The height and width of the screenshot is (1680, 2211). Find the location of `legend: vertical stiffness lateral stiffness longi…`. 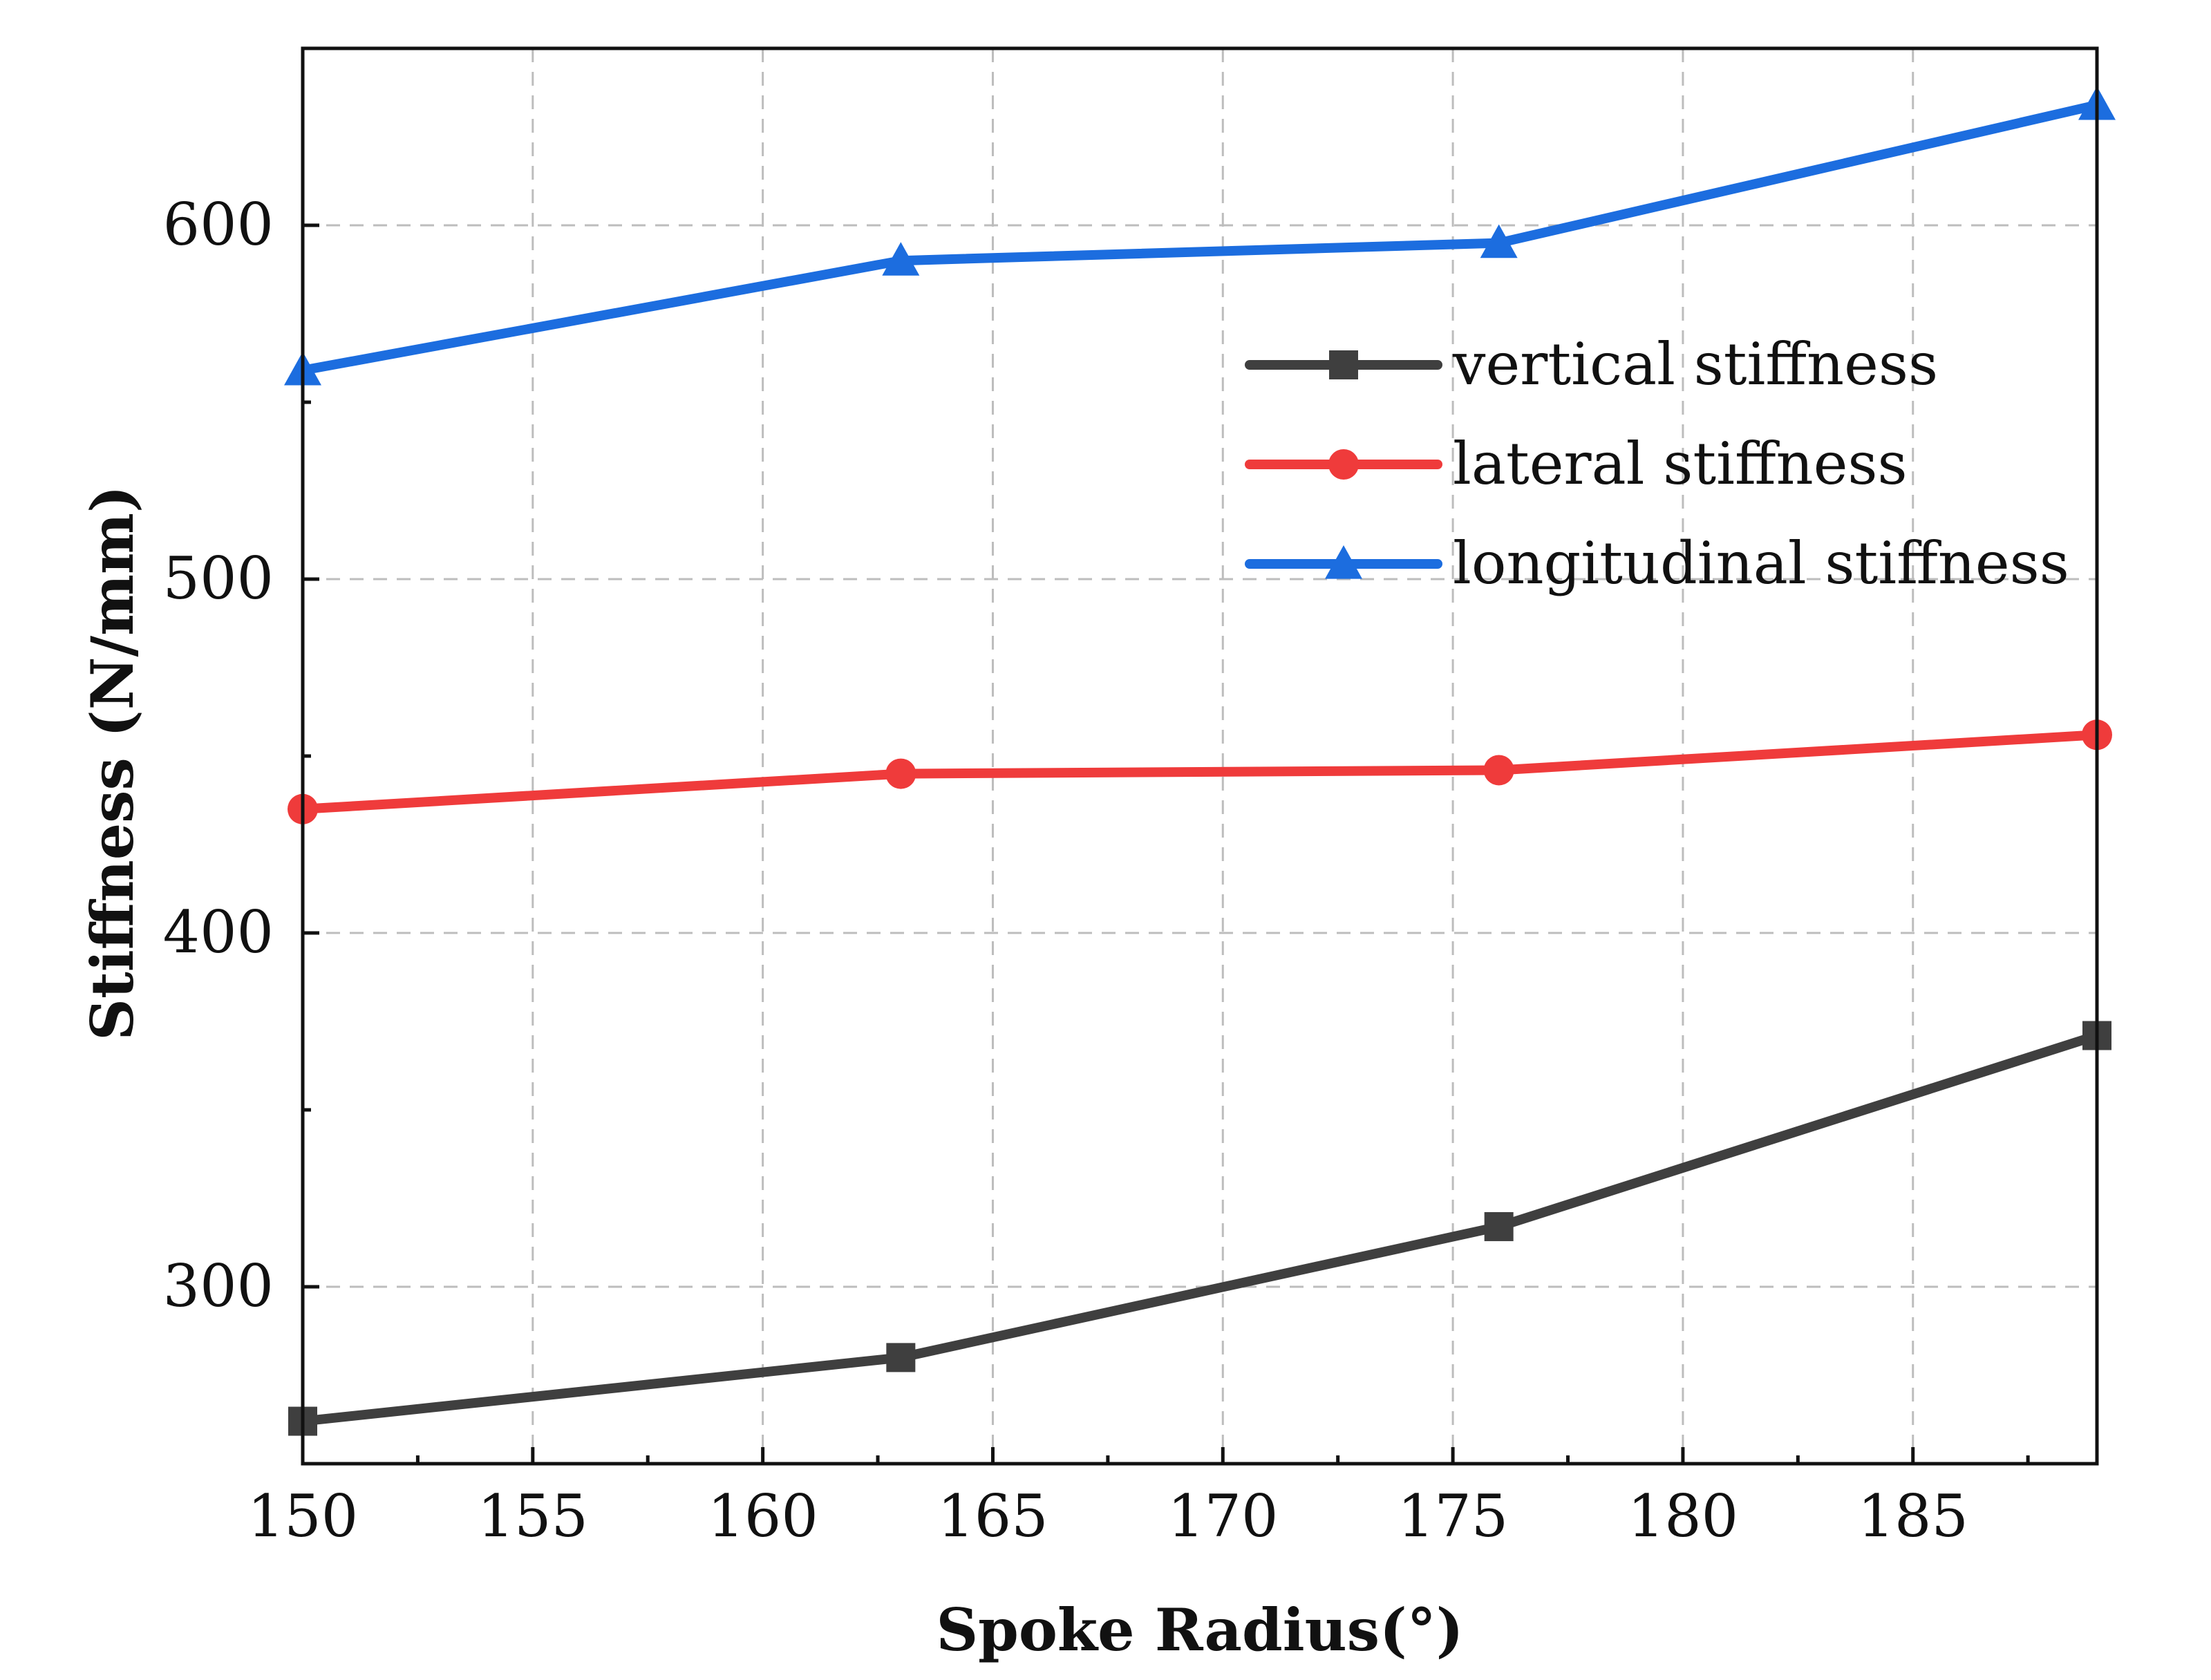

legend: vertical stiffness lateral stiffness longi… is located at coordinates (1657, 463).